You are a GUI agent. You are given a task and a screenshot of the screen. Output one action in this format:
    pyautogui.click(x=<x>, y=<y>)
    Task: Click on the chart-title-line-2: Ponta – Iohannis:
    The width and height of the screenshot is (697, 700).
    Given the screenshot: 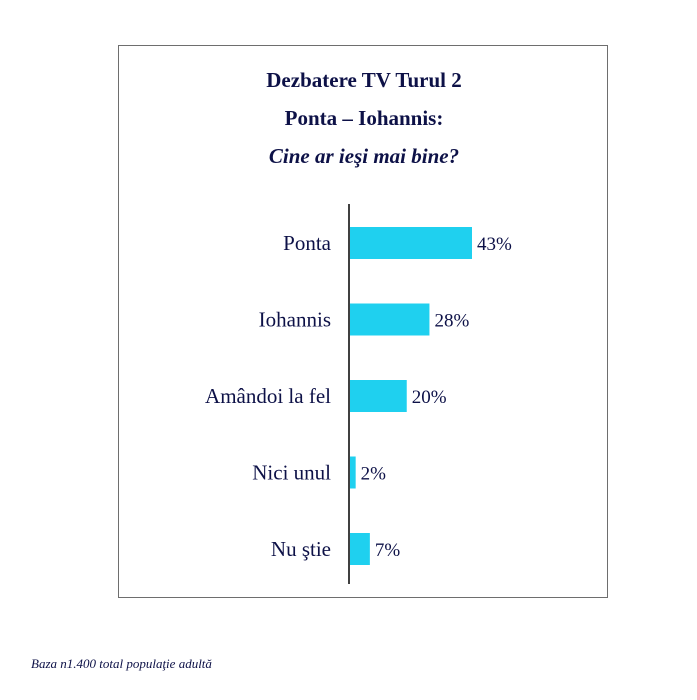 What is the action you would take?
    pyautogui.click(x=364, y=118)
    